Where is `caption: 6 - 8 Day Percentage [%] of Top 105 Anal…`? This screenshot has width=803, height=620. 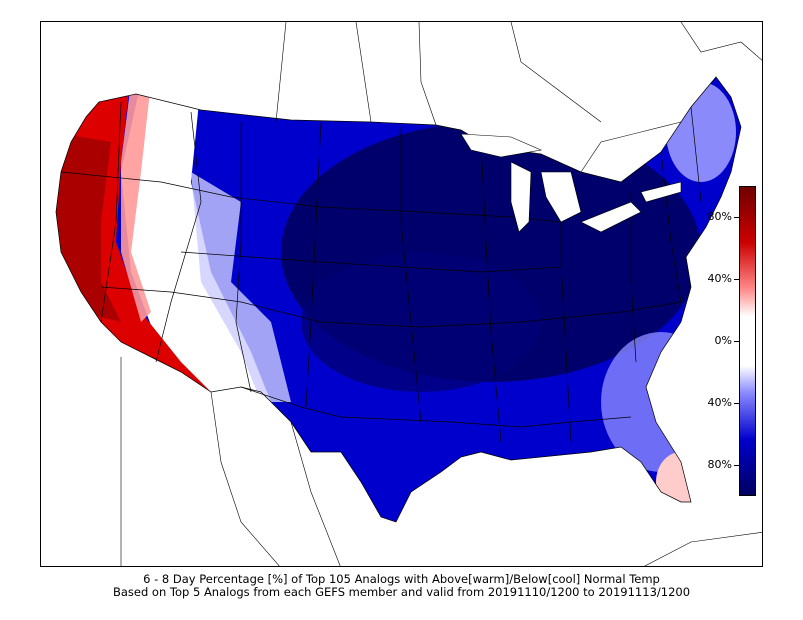 caption: 6 - 8 Day Percentage [%] of Top 105 Anal… is located at coordinates (401, 586).